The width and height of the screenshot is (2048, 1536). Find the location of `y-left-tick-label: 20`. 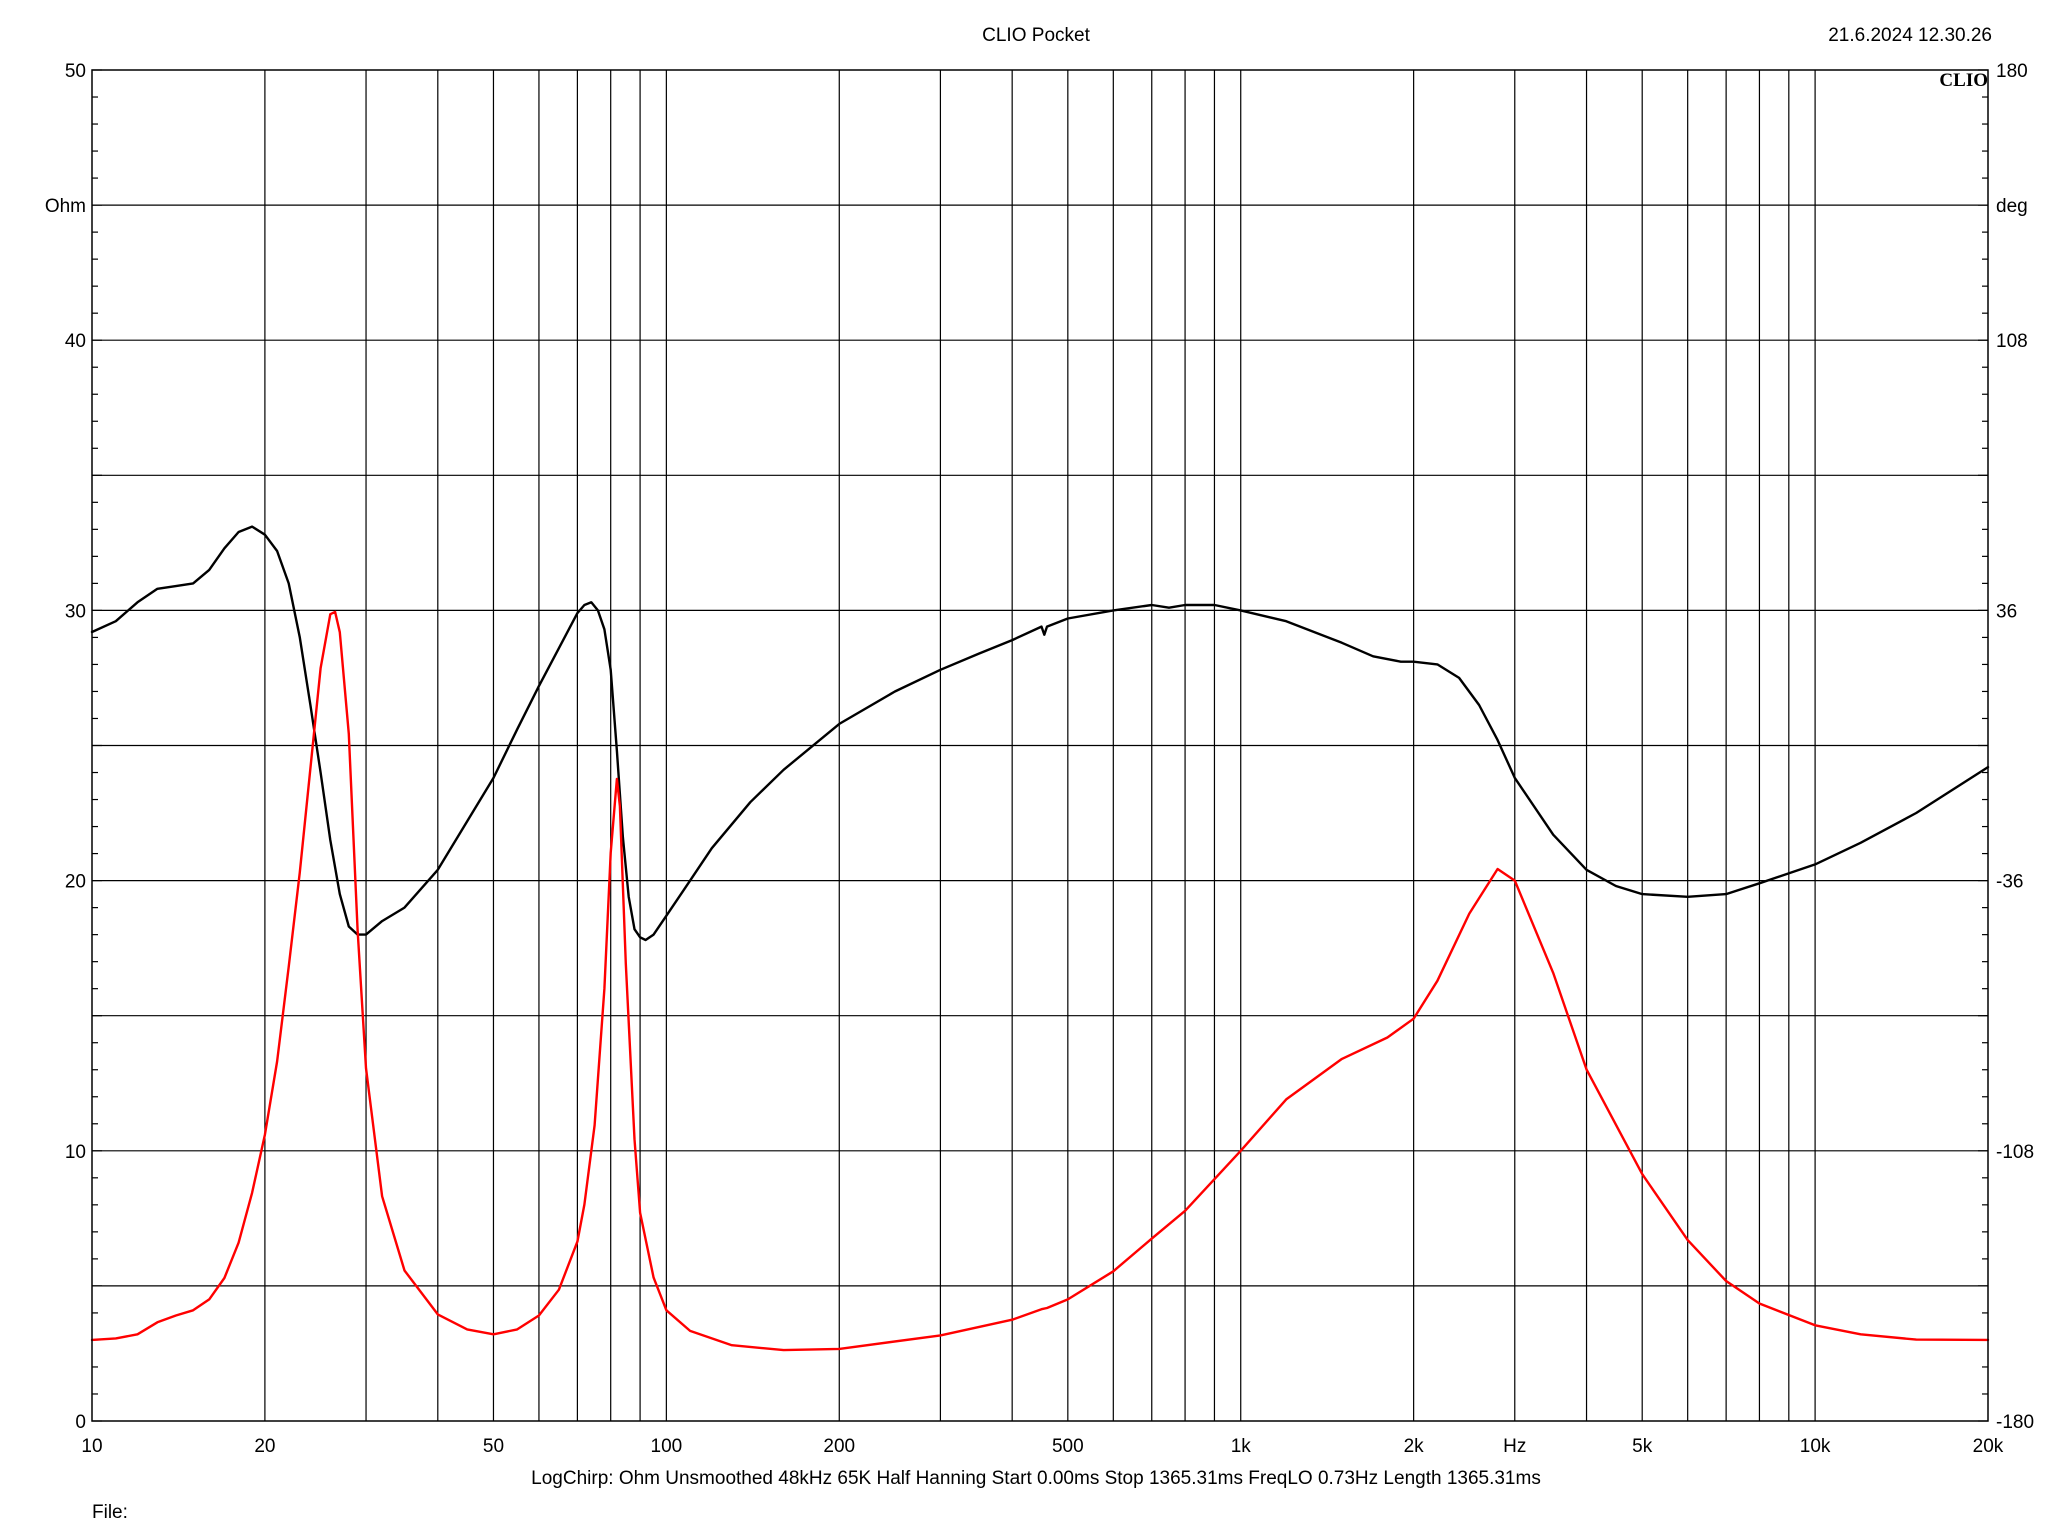

y-left-tick-label: 20 is located at coordinates (75, 882).